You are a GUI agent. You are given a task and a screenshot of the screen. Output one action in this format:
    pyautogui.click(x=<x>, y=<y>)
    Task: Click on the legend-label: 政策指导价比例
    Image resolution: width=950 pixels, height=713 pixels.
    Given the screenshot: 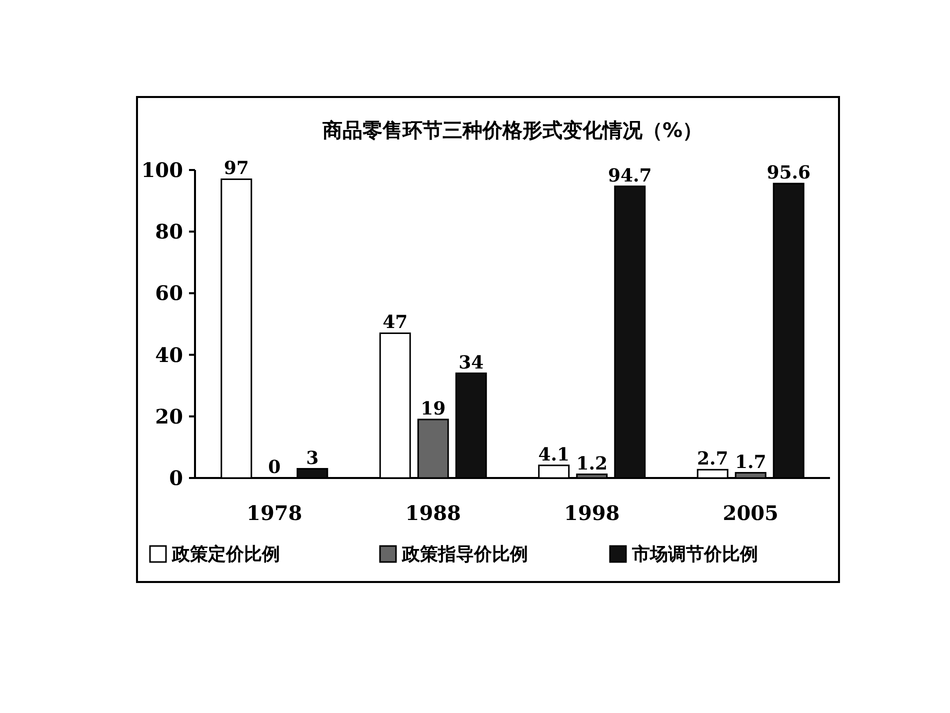 What is the action you would take?
    pyautogui.click(x=464, y=554)
    